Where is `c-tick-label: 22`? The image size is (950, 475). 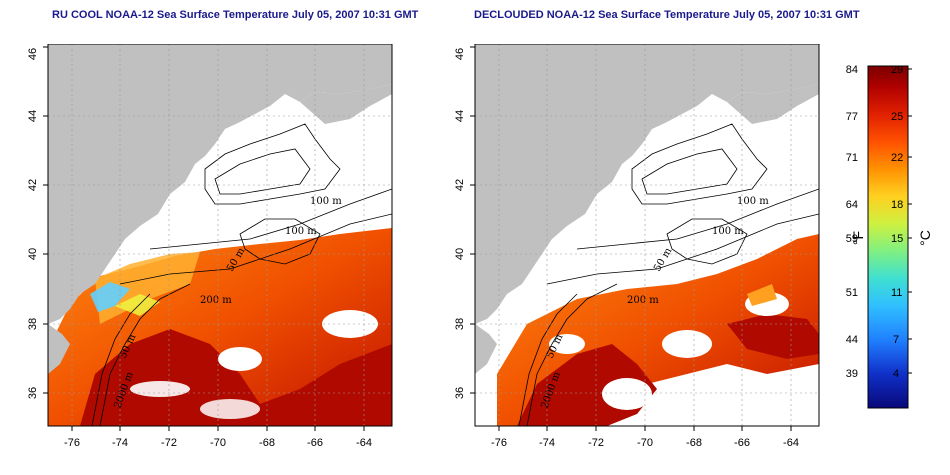 c-tick-label: 22 is located at coordinates (897, 158).